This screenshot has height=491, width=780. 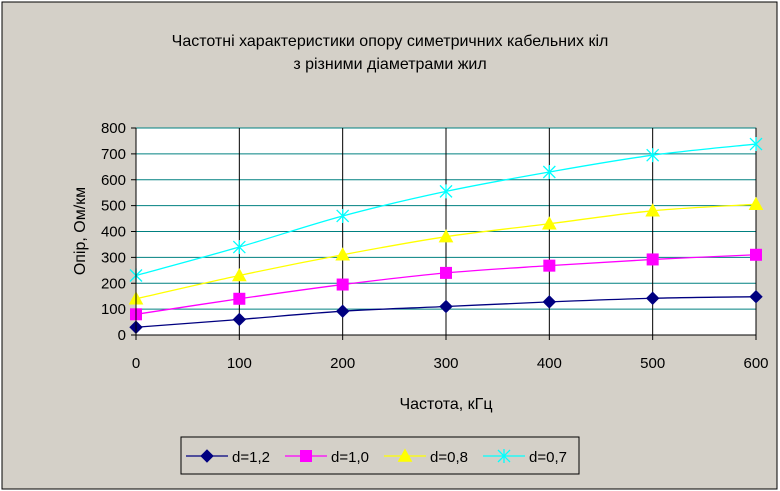 I want to click on y-tick-label: 500, so click(x=113, y=206).